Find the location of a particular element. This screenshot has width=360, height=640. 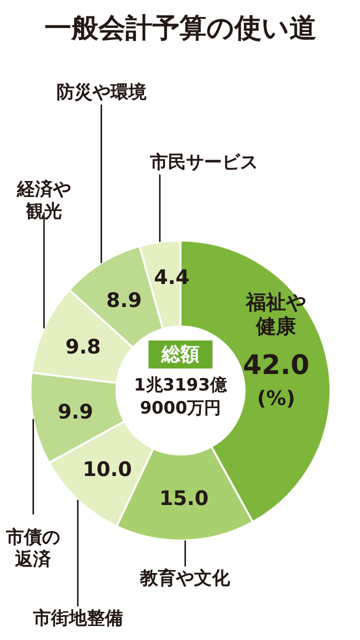

slice-label: 市債の返済 is located at coordinates (32, 548).